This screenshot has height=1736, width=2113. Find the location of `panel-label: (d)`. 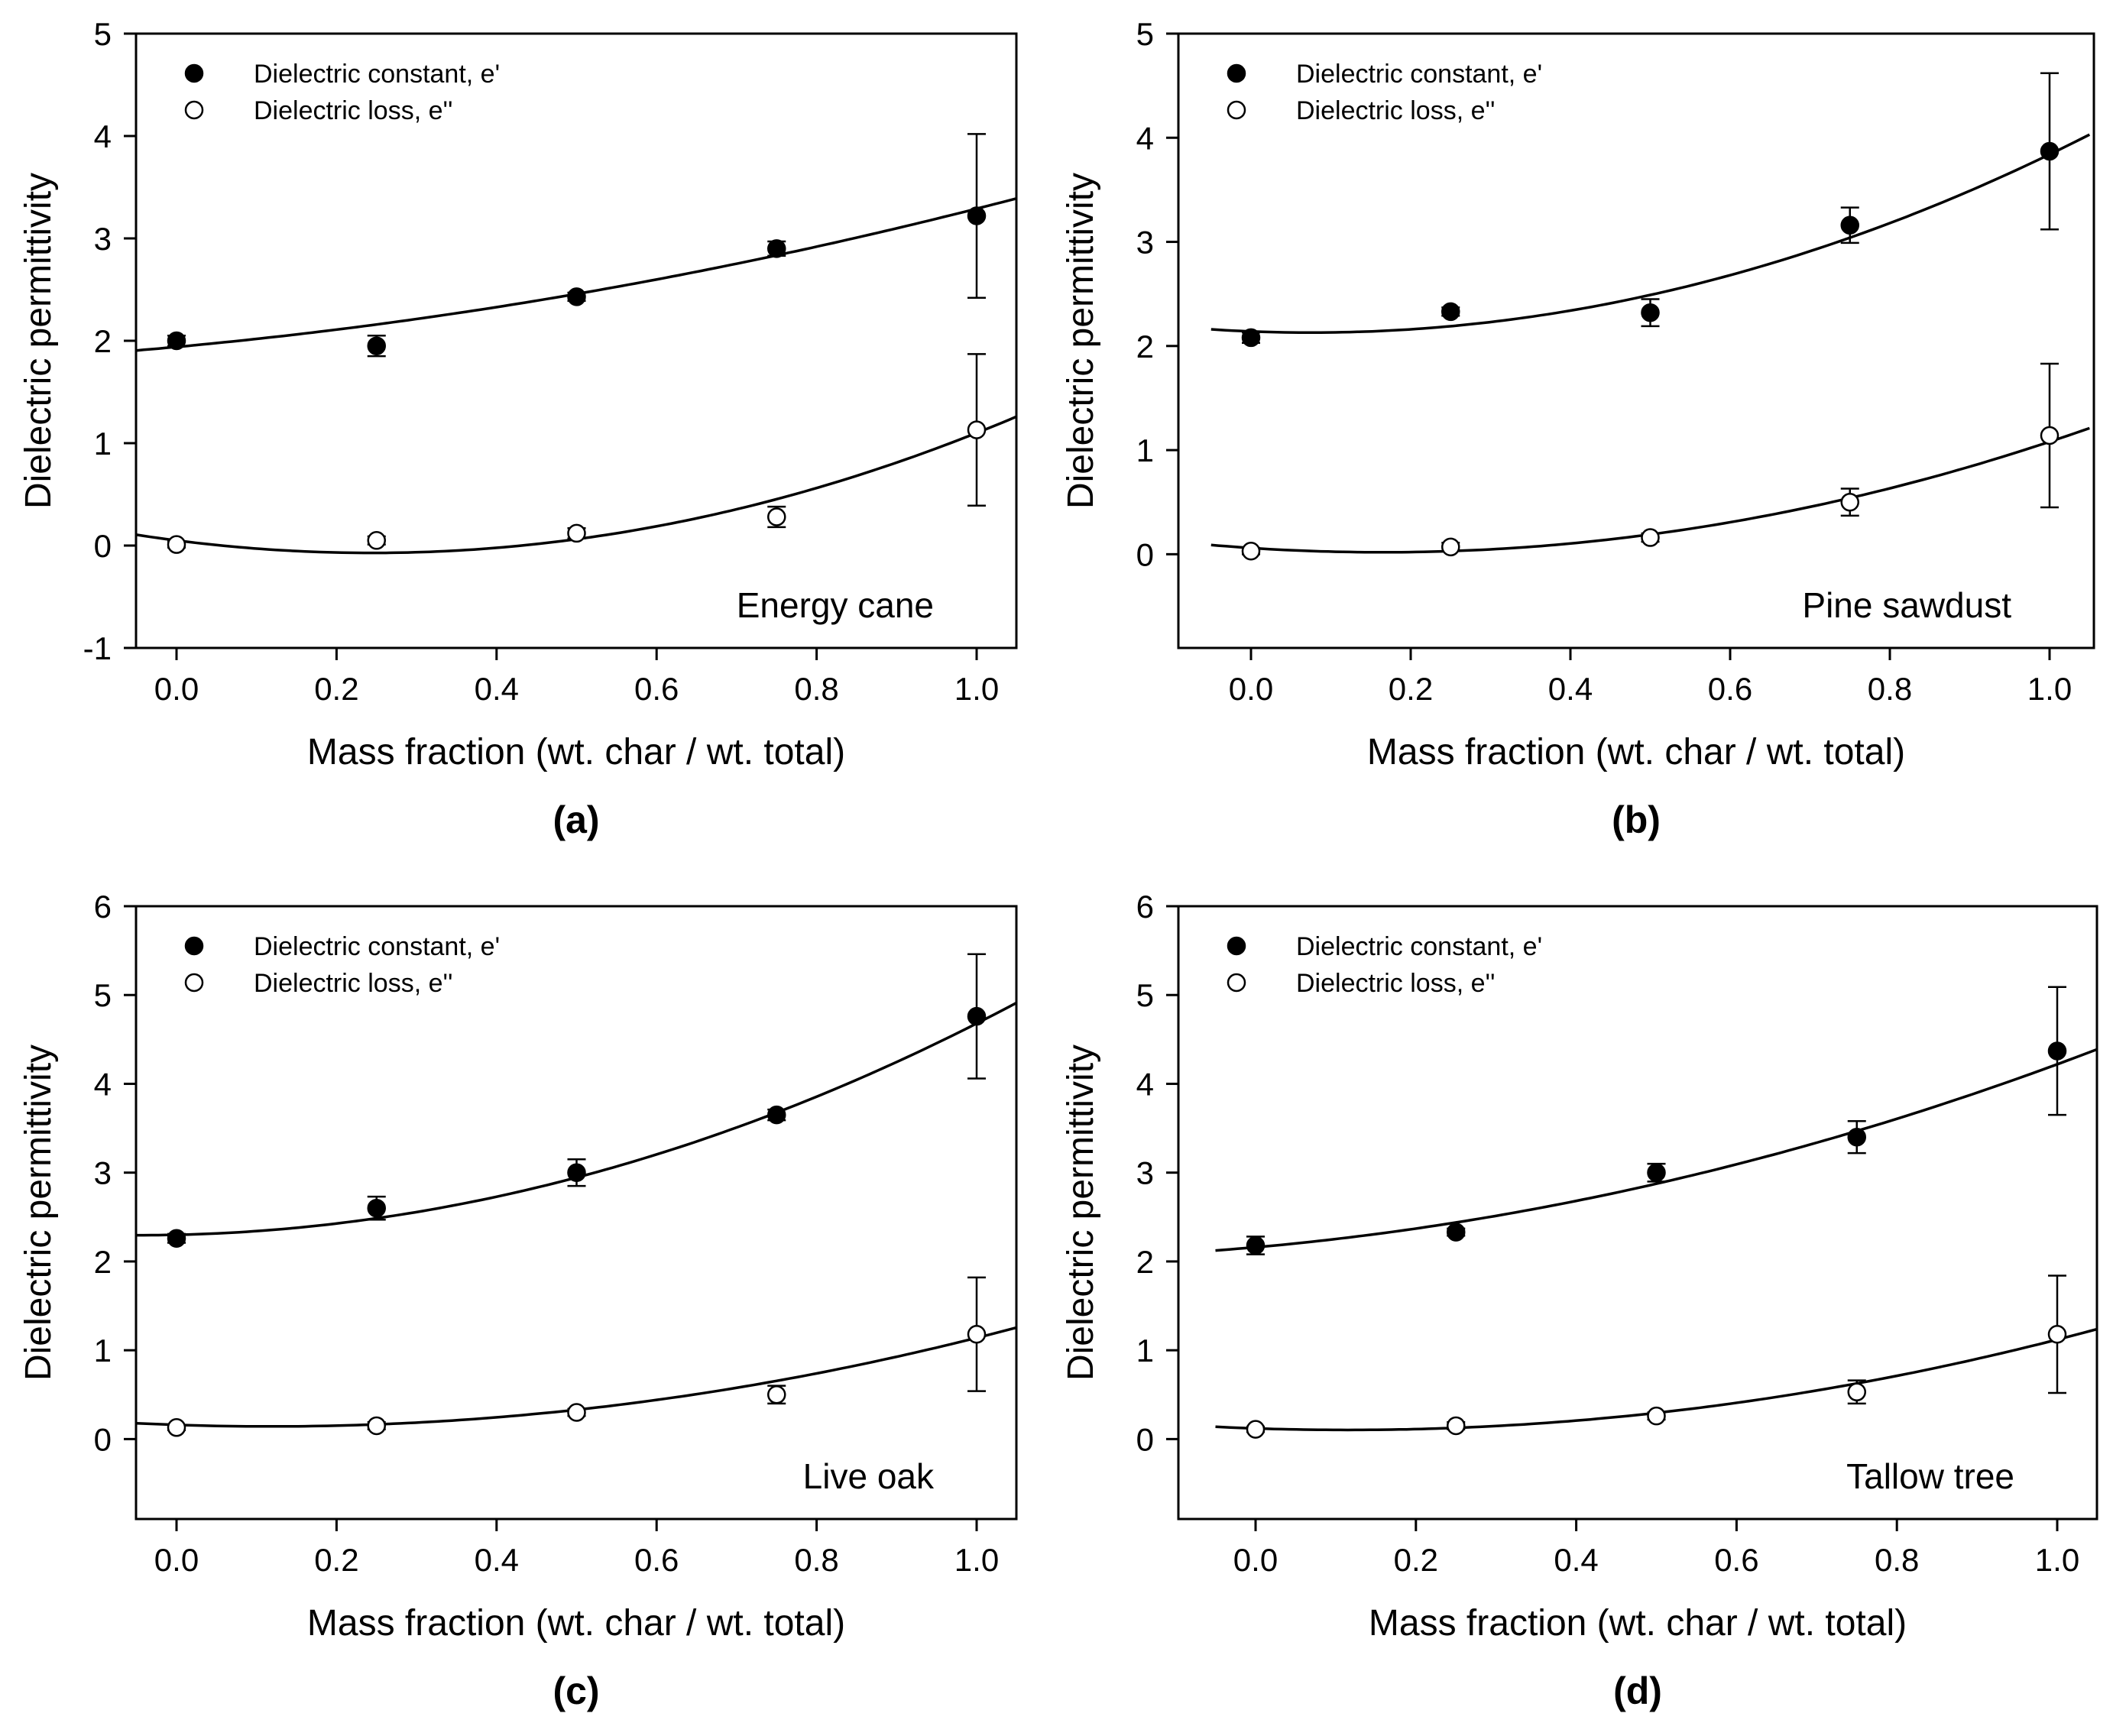

panel-label: (d) is located at coordinates (1637, 1691).